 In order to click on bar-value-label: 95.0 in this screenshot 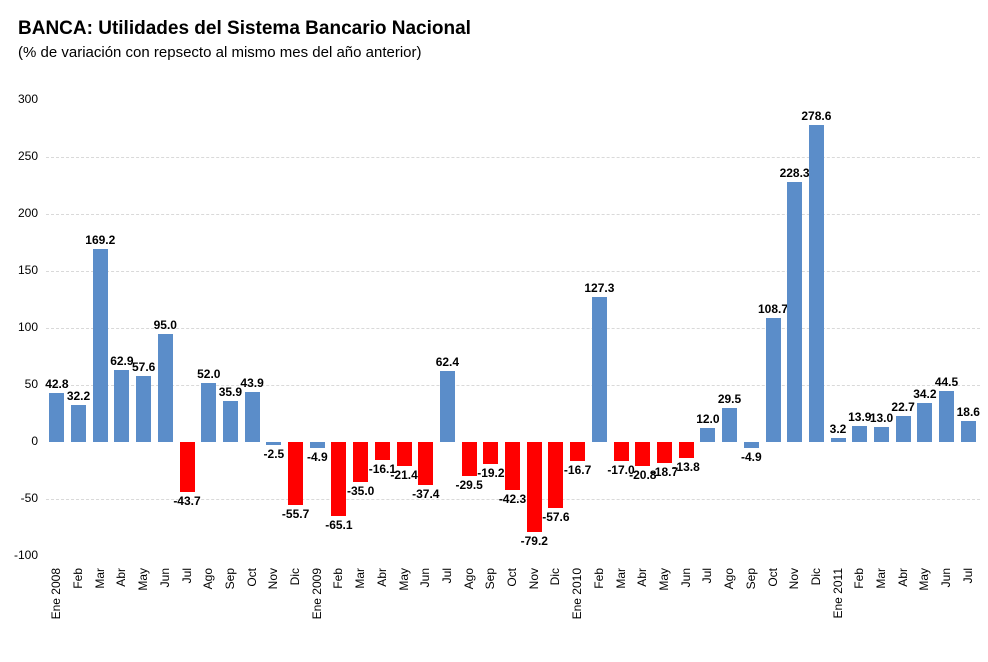, I will do `click(165, 324)`.